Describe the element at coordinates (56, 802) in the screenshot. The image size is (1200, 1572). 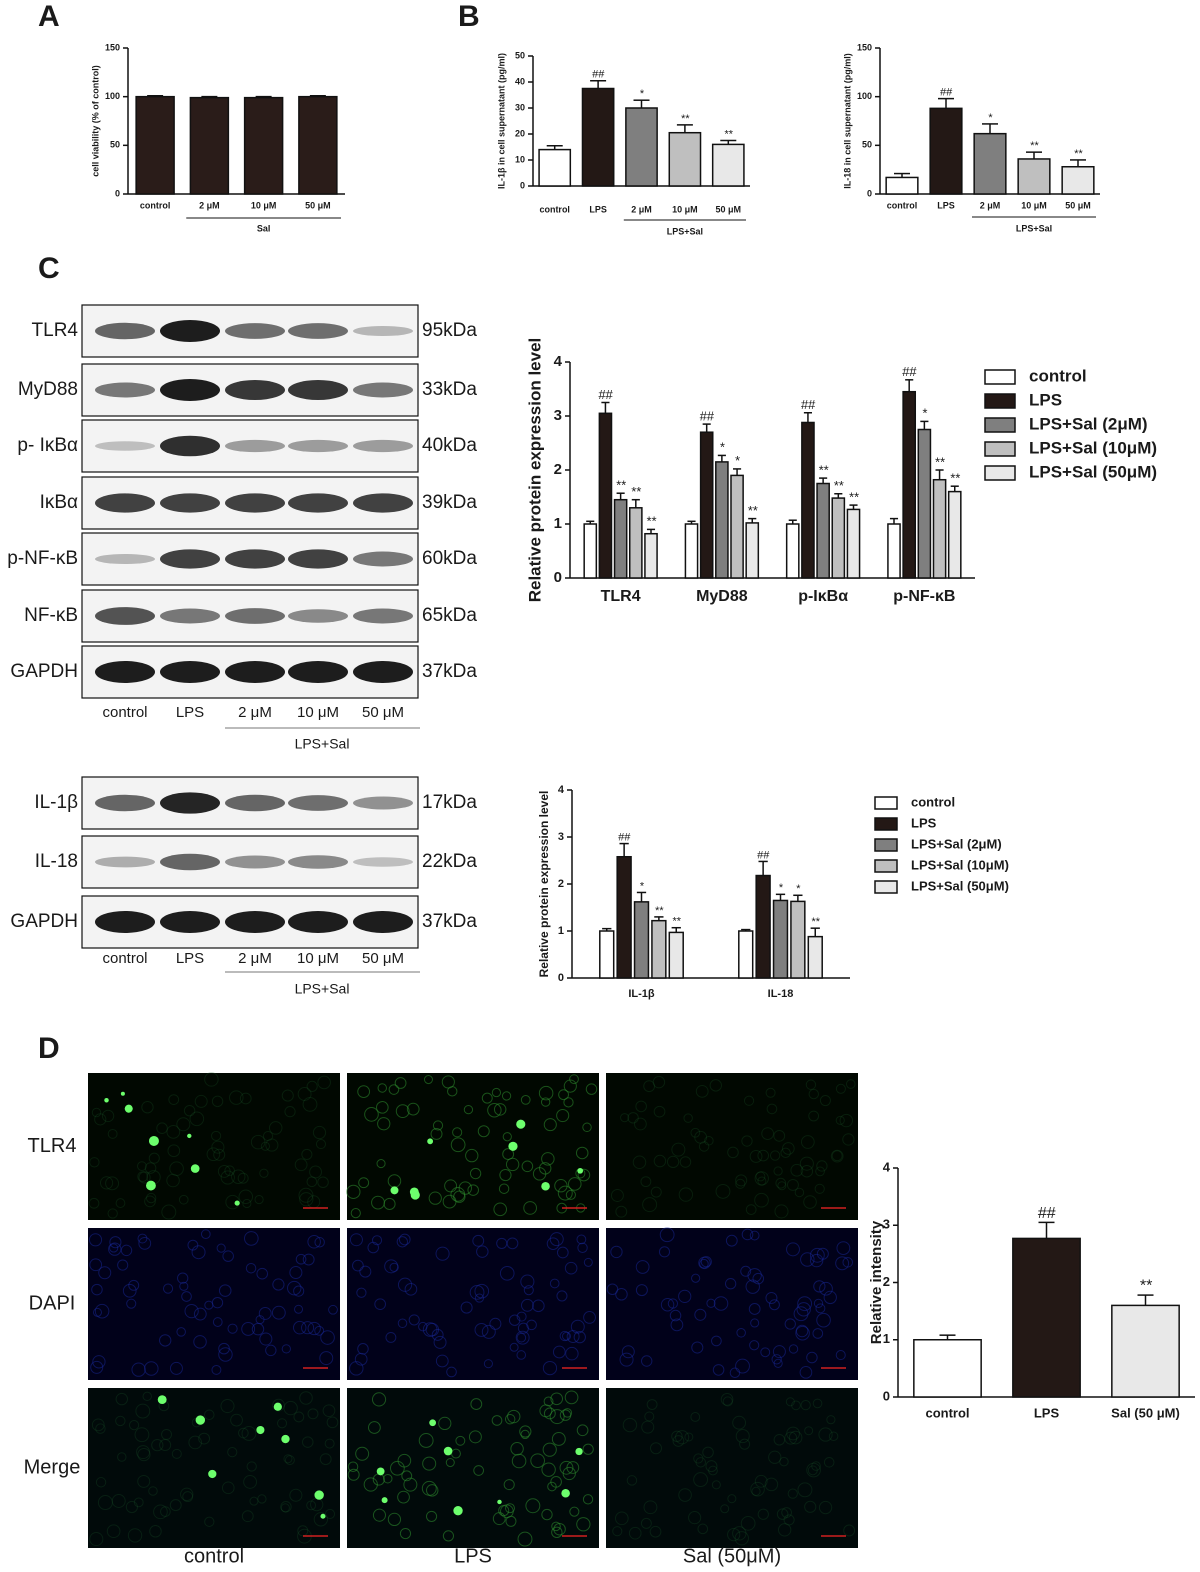
I see `protein-label: IL-1β` at that location.